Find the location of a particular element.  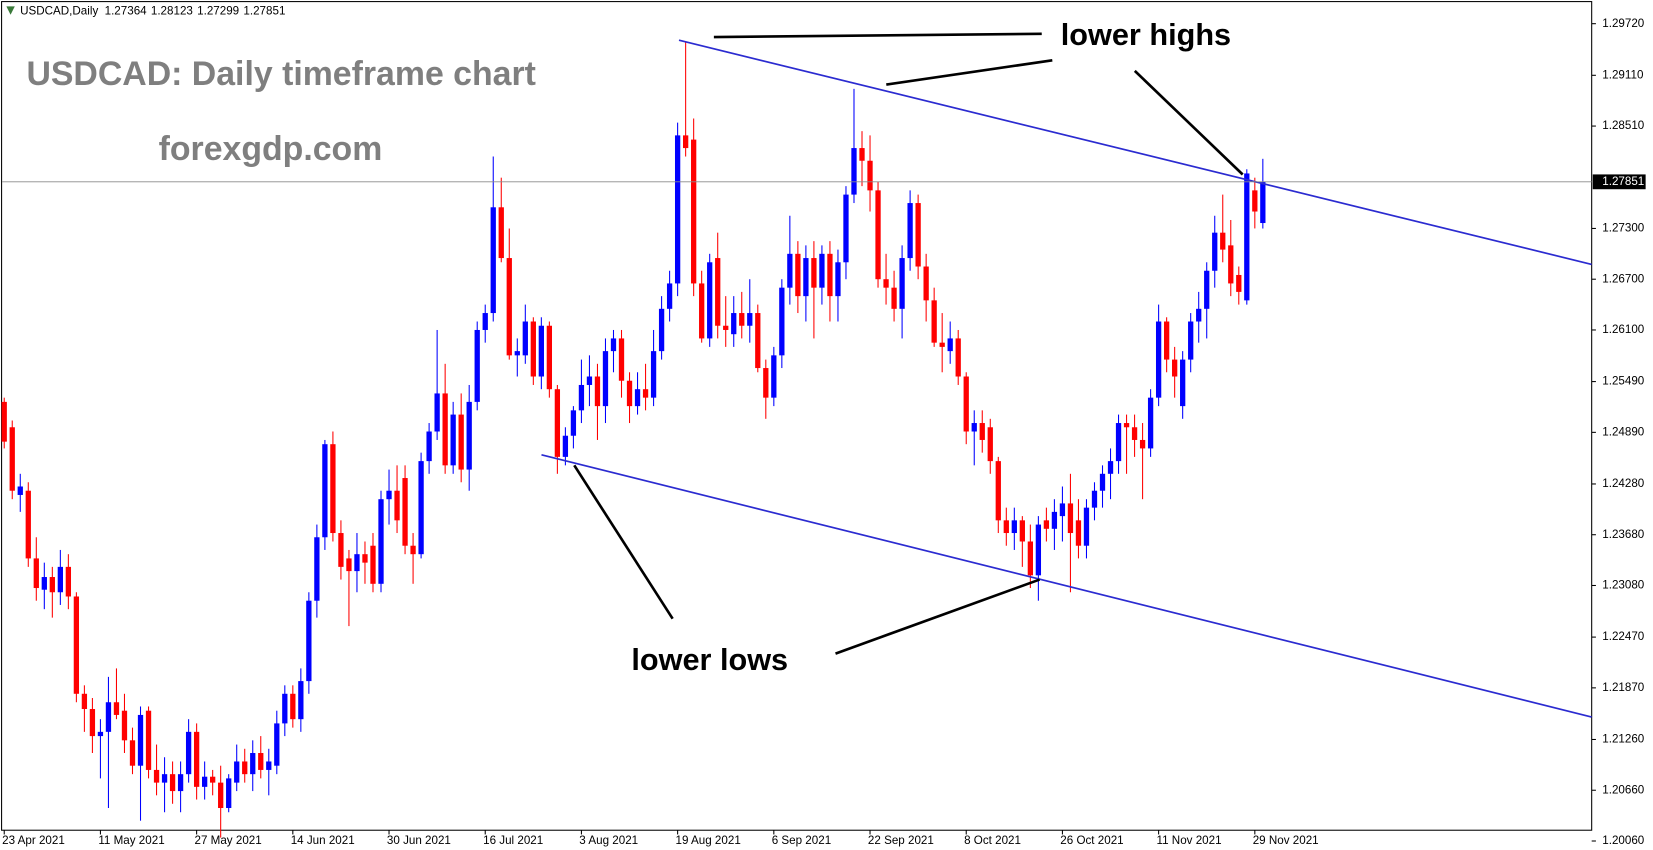

symbol-icon is located at coordinates (10, 10).